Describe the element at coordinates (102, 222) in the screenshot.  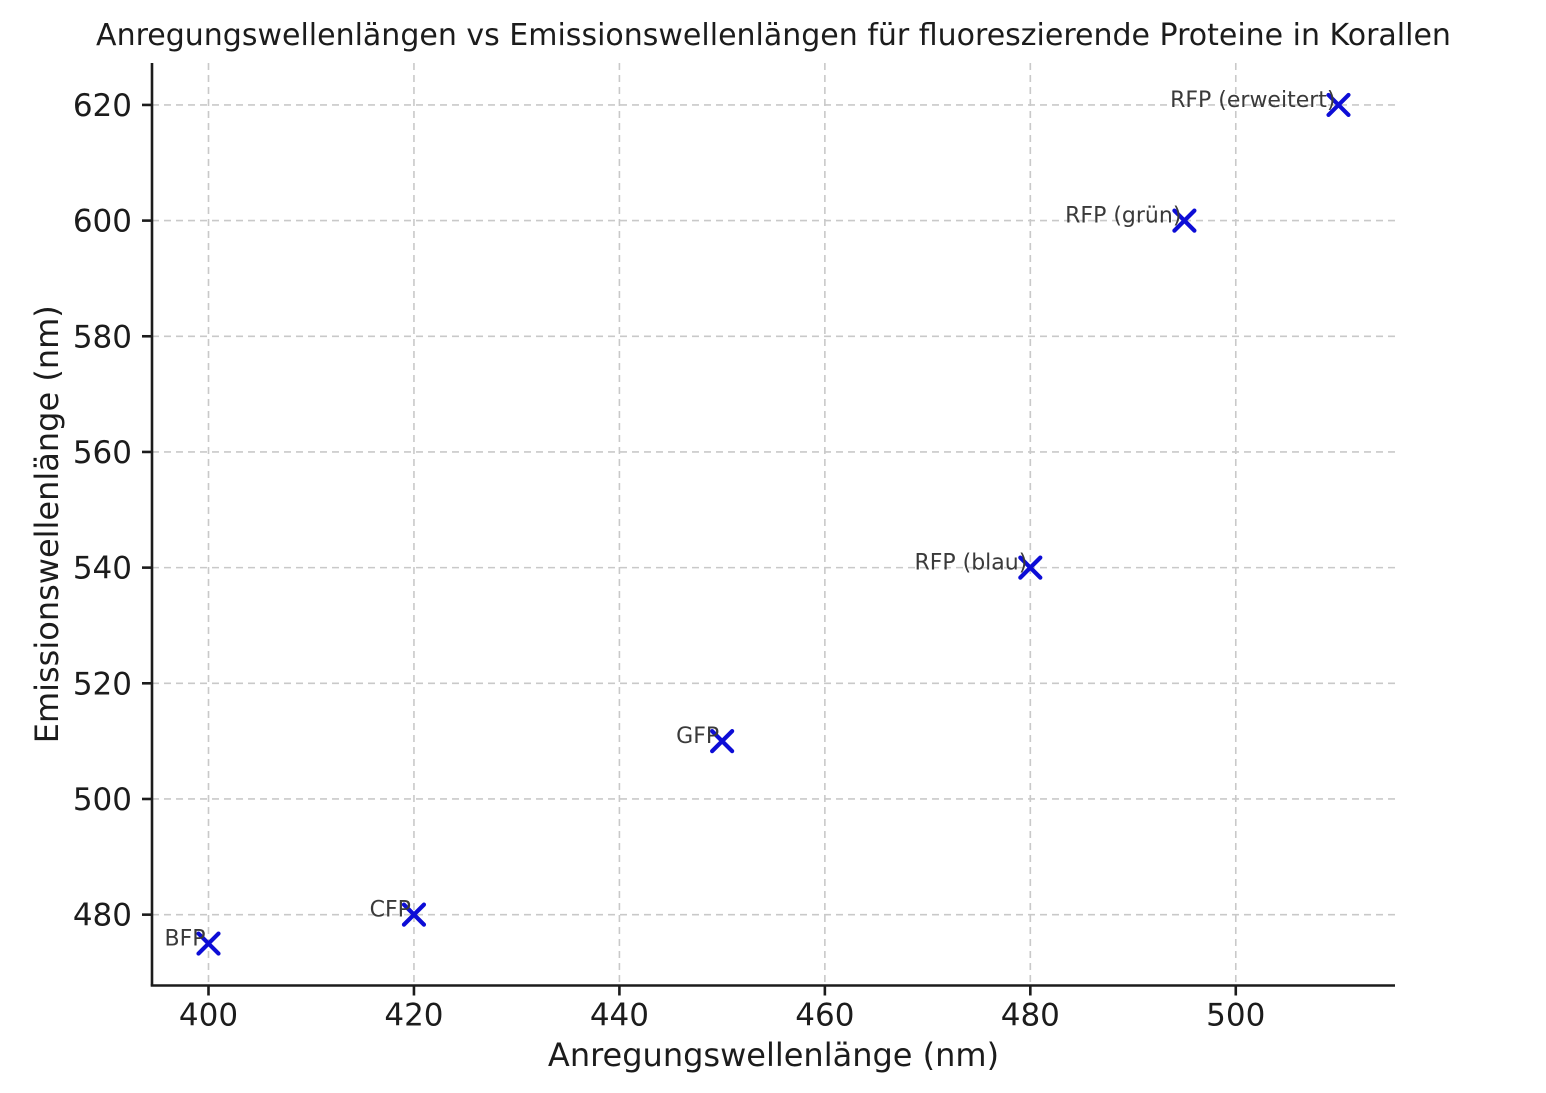
I see `y-tick-label: 600` at that location.